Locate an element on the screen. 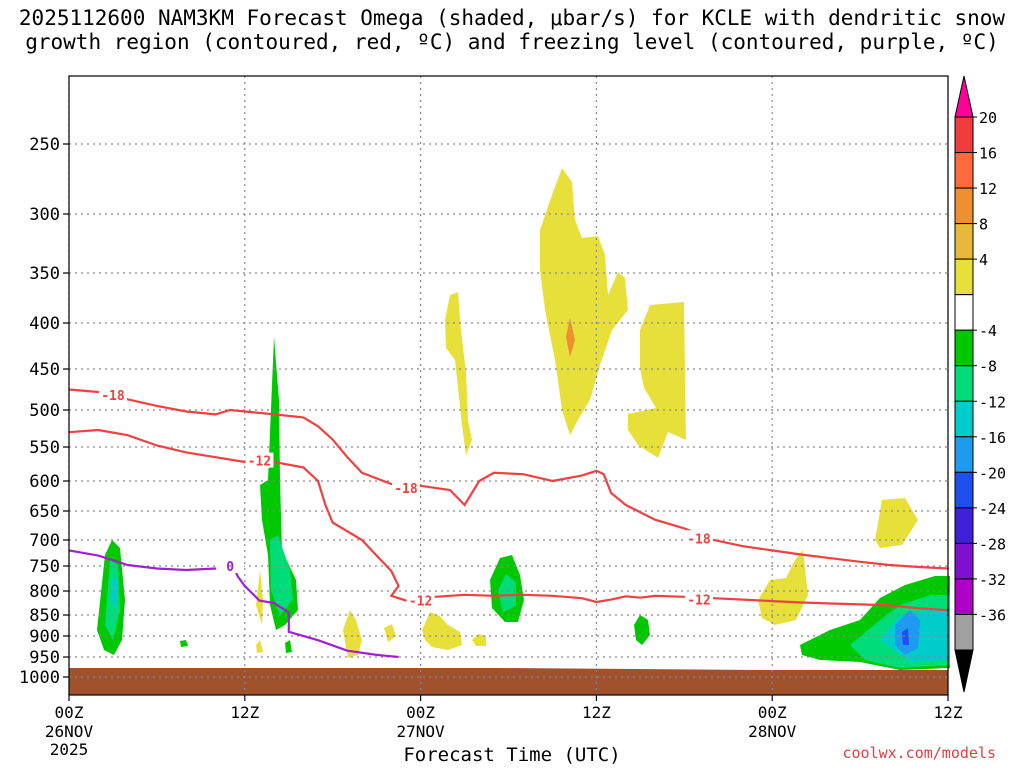 This screenshot has width=1024, height=768. colorbar-label: -28 is located at coordinates (992, 544).